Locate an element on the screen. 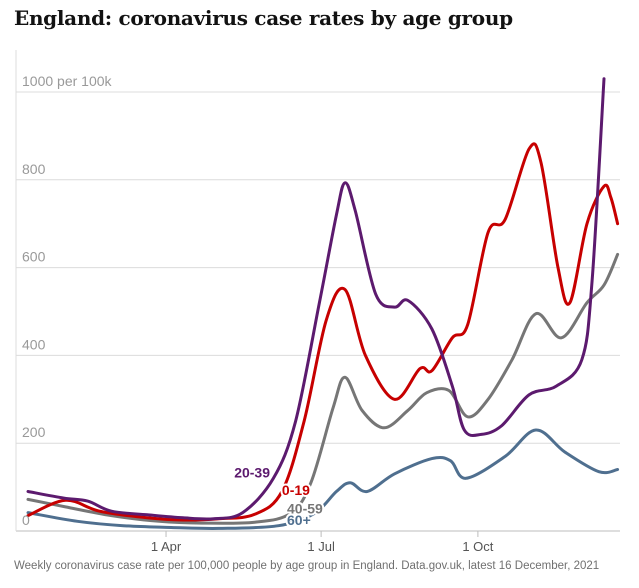 The width and height of the screenshot is (639, 588). y-tick-label: 600 is located at coordinates (34, 257).